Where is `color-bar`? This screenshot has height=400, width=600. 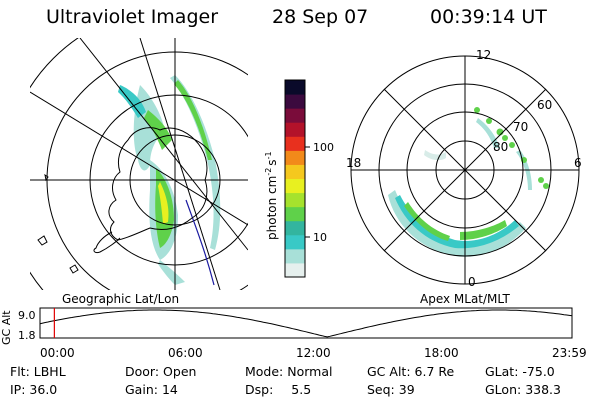 color-bar is located at coordinates (295, 179).